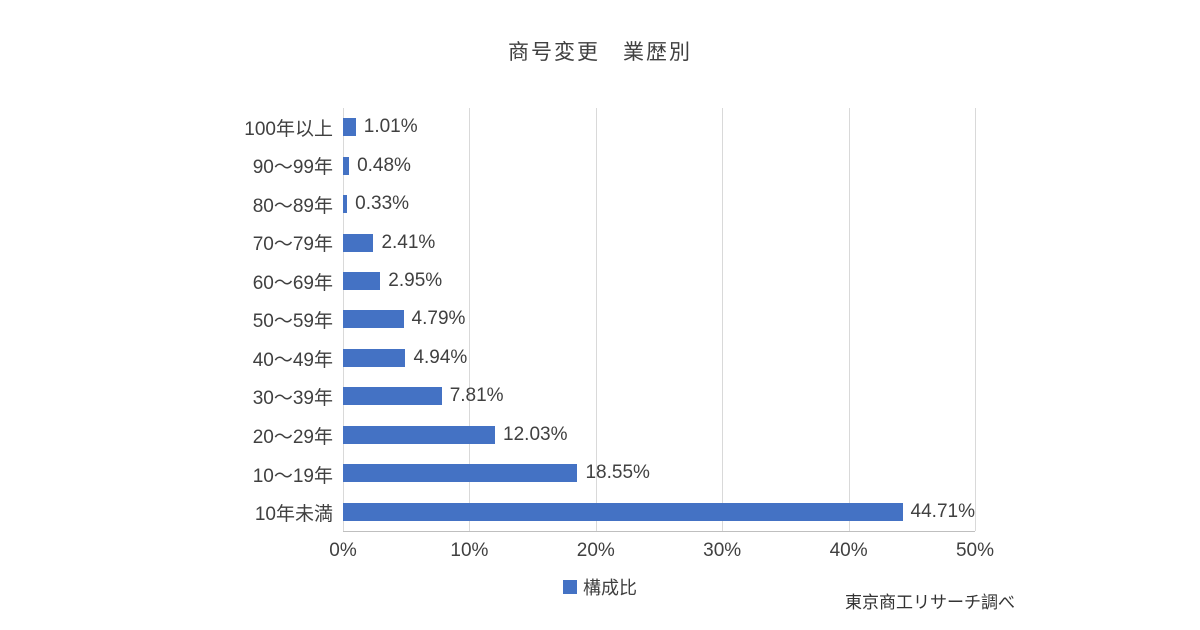  What do you see at coordinates (415, 281) in the screenshot?
I see `value-label: 2.95%` at bounding box center [415, 281].